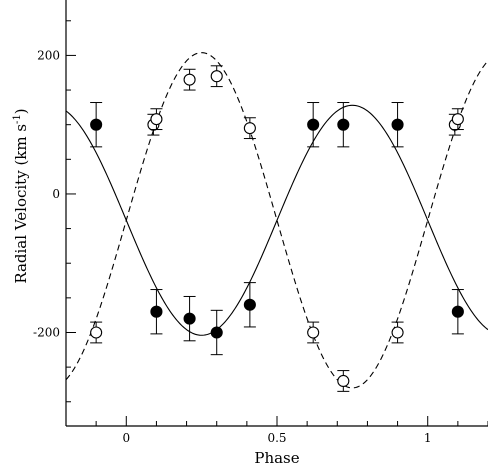  I want to click on x-tick-label: 1, so click(428, 438).